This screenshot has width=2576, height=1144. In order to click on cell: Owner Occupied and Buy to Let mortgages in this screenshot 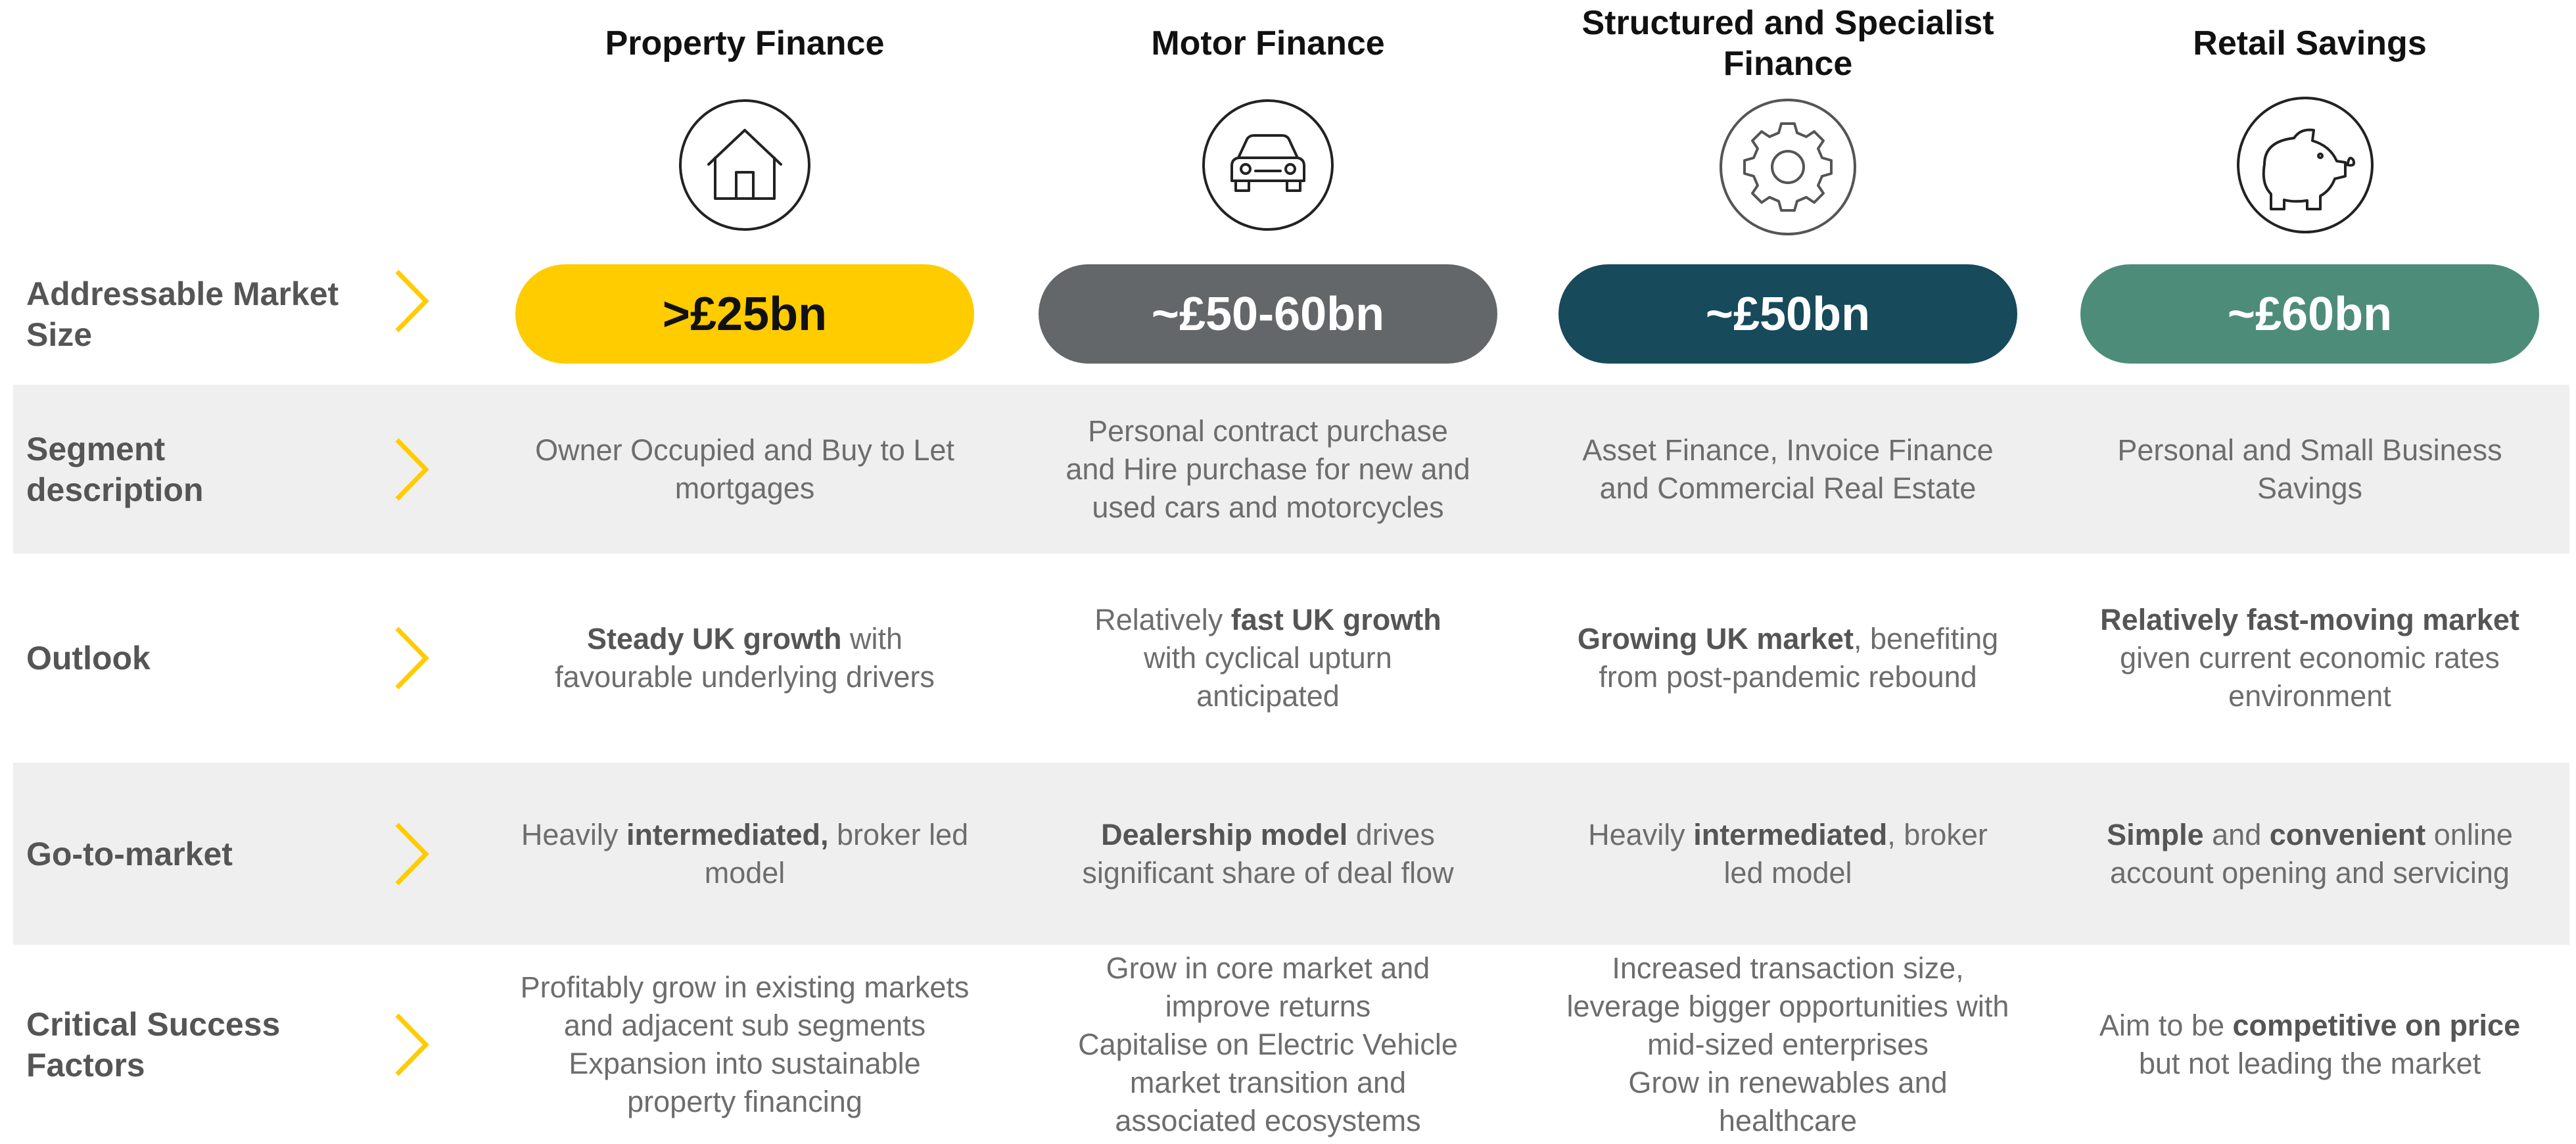, I will do `click(745, 469)`.